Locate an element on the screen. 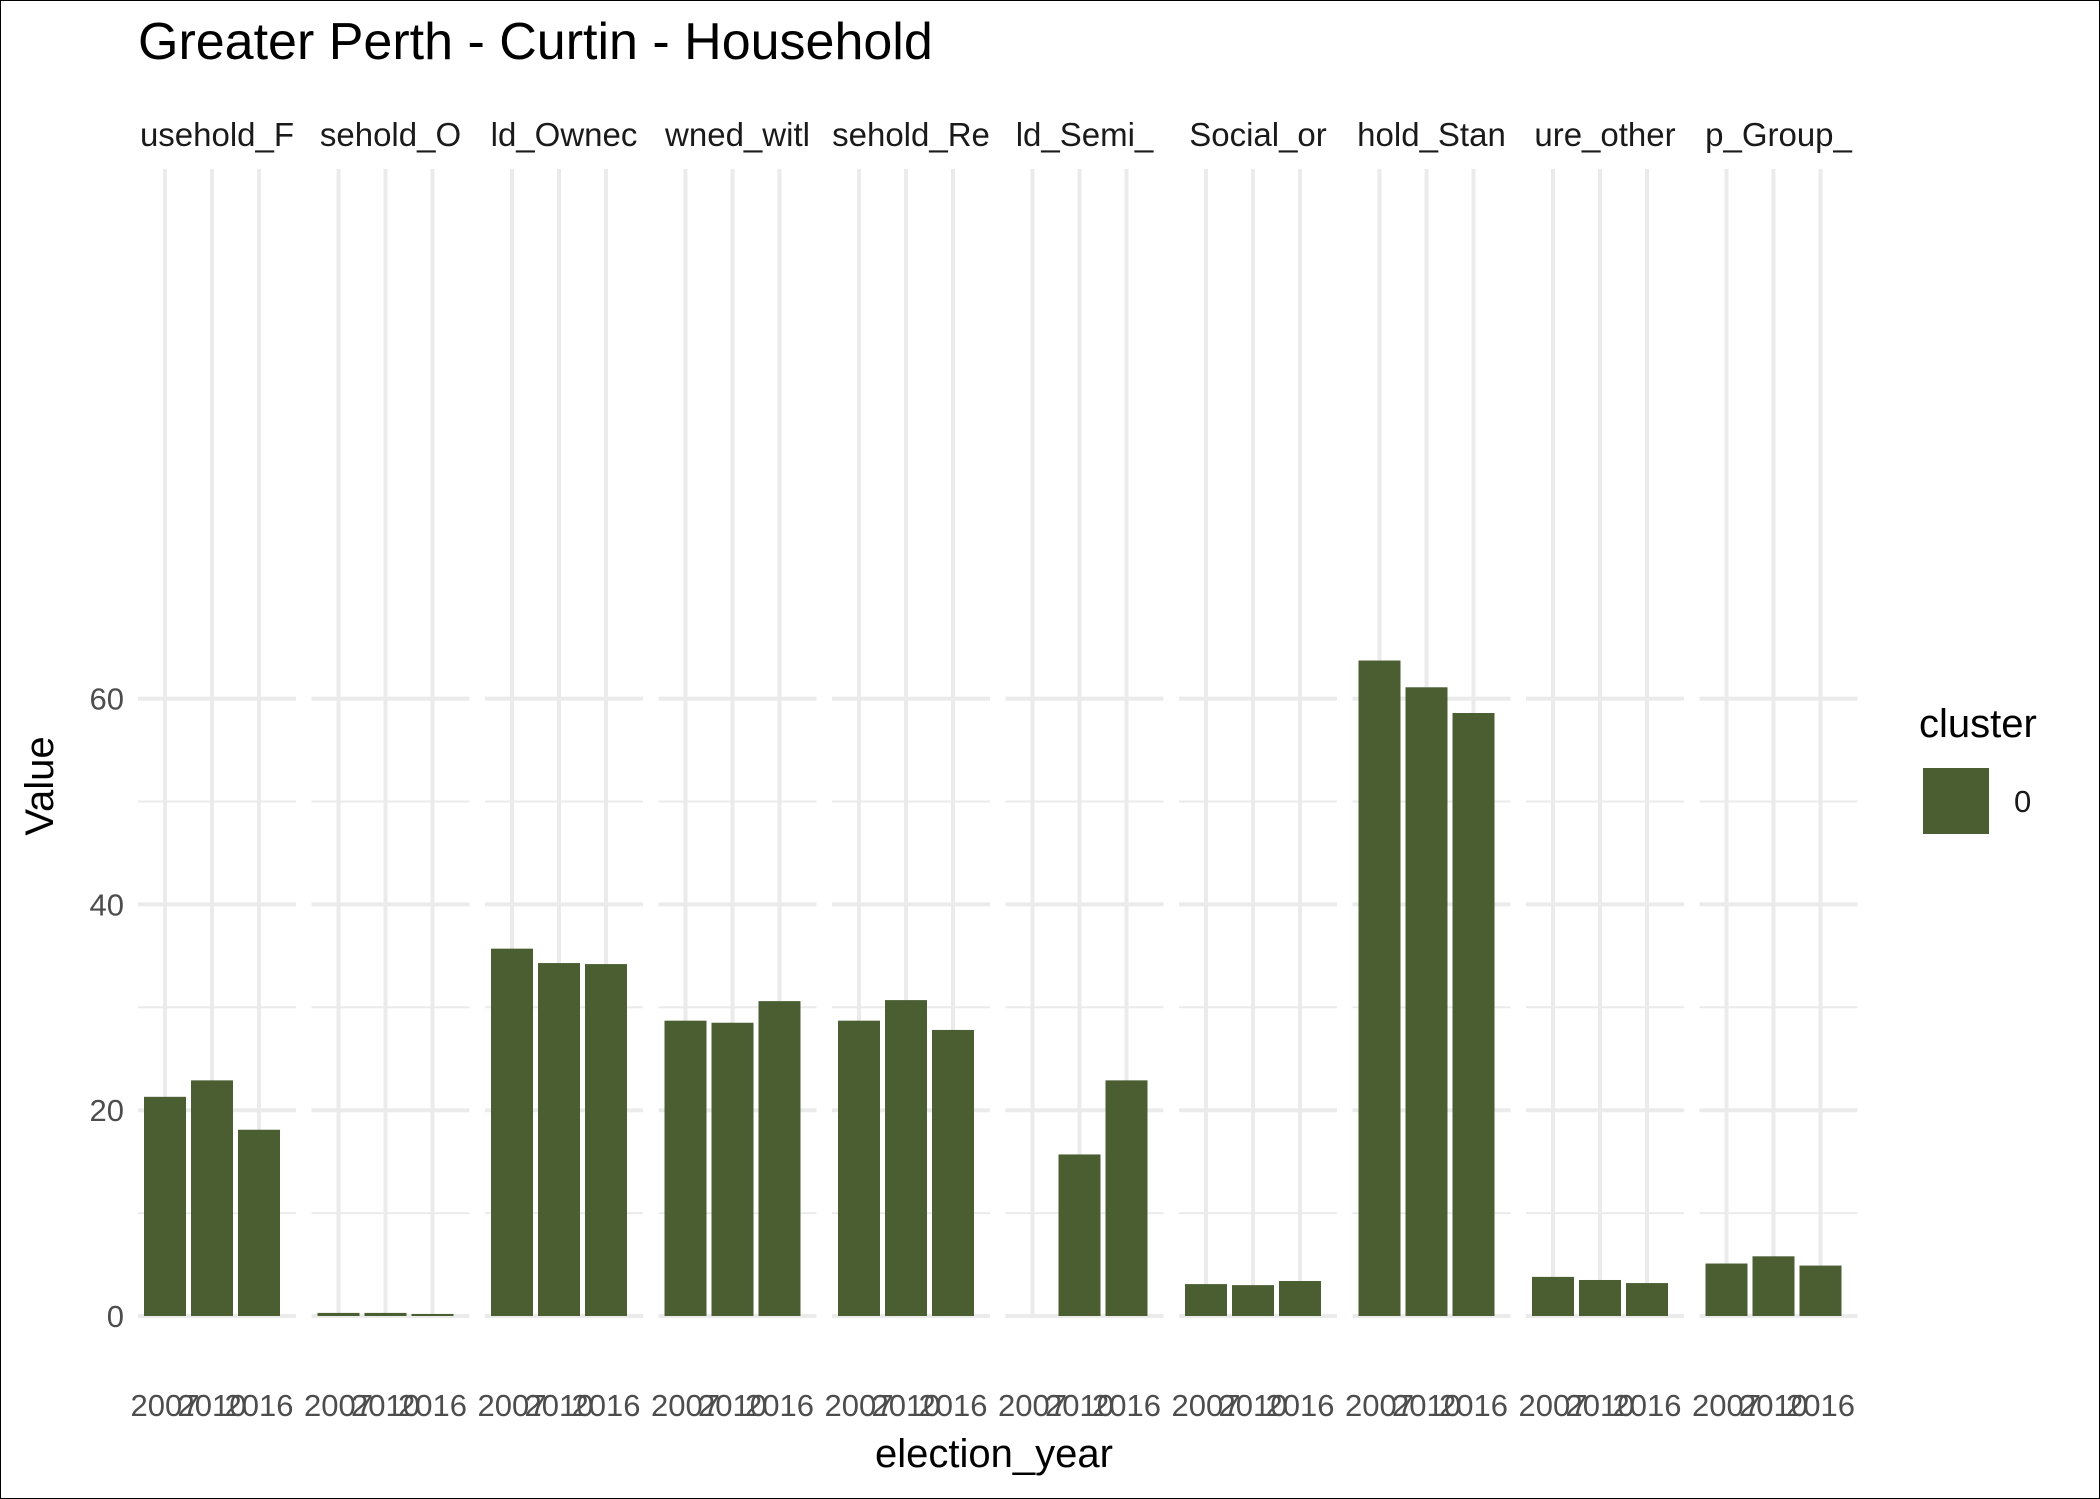  facet-strip-label: ld_Ownec is located at coordinates (564, 134).